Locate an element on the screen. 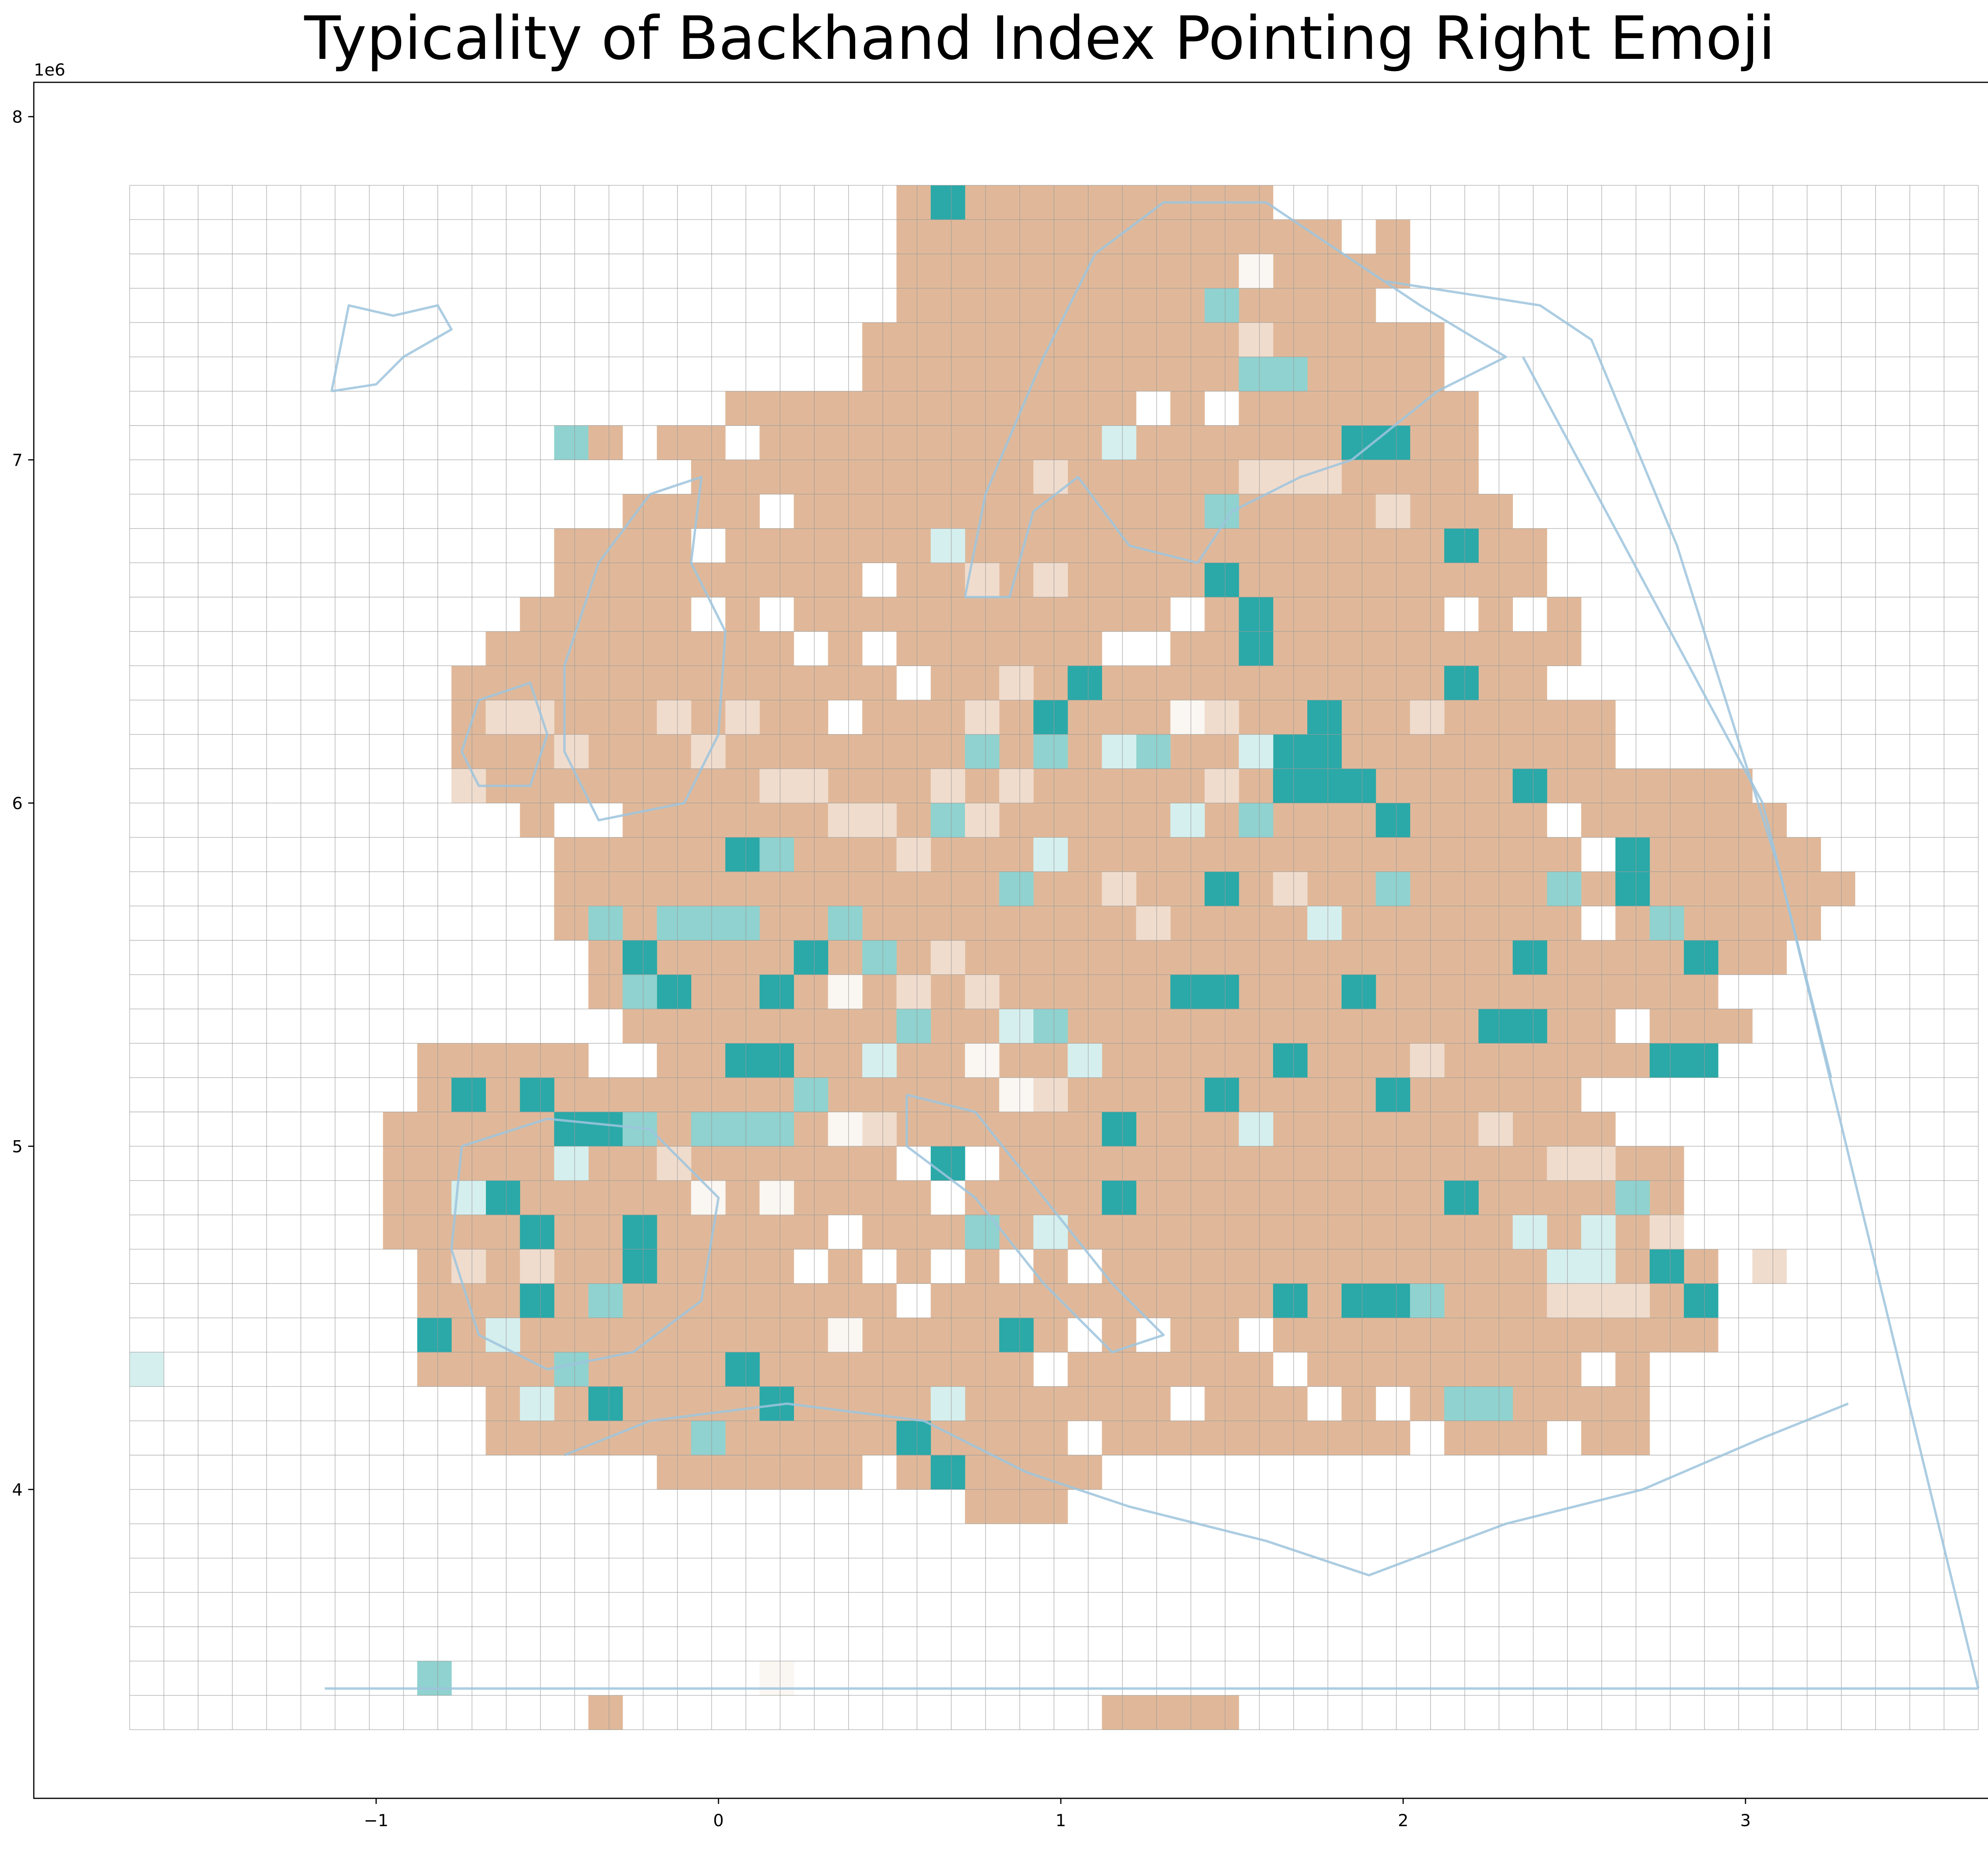 The height and width of the screenshot is (1856, 1988). y-tick-label: 5 is located at coordinates (17, 1147).